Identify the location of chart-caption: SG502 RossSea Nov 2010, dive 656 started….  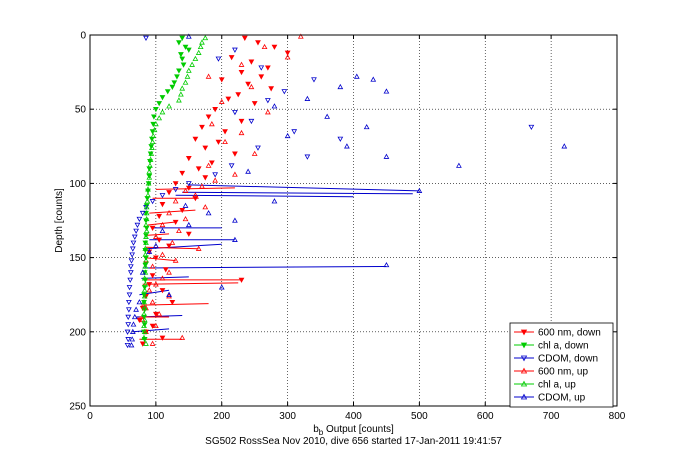
(353, 441).